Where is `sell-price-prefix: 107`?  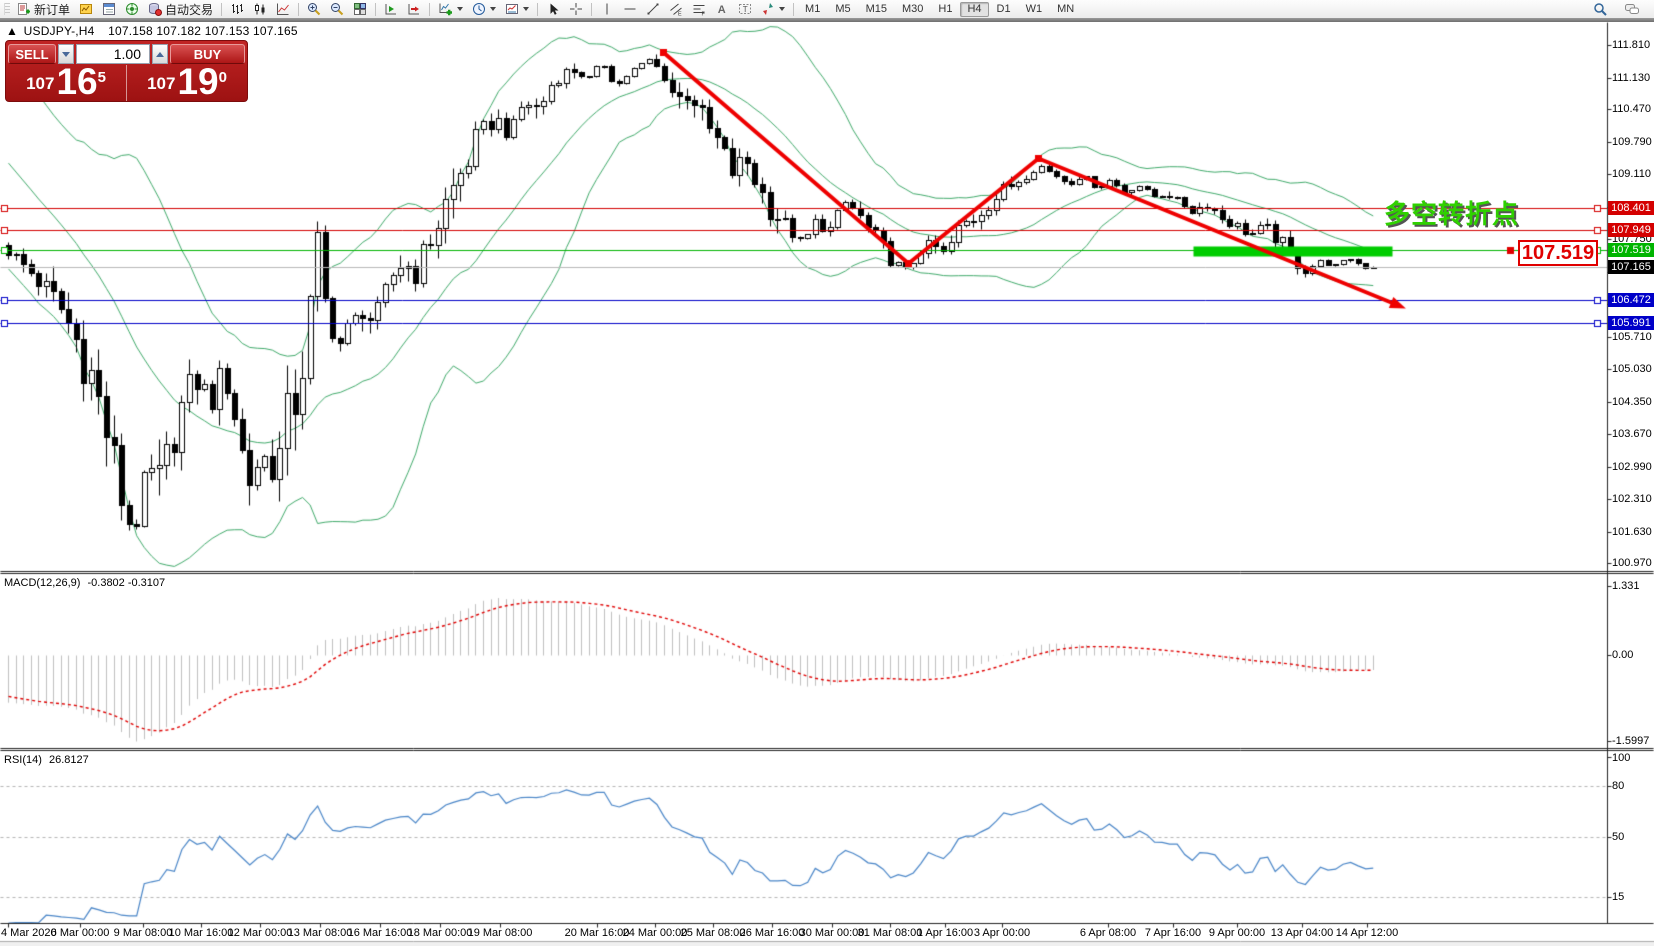 sell-price-prefix: 107 is located at coordinates (40, 83).